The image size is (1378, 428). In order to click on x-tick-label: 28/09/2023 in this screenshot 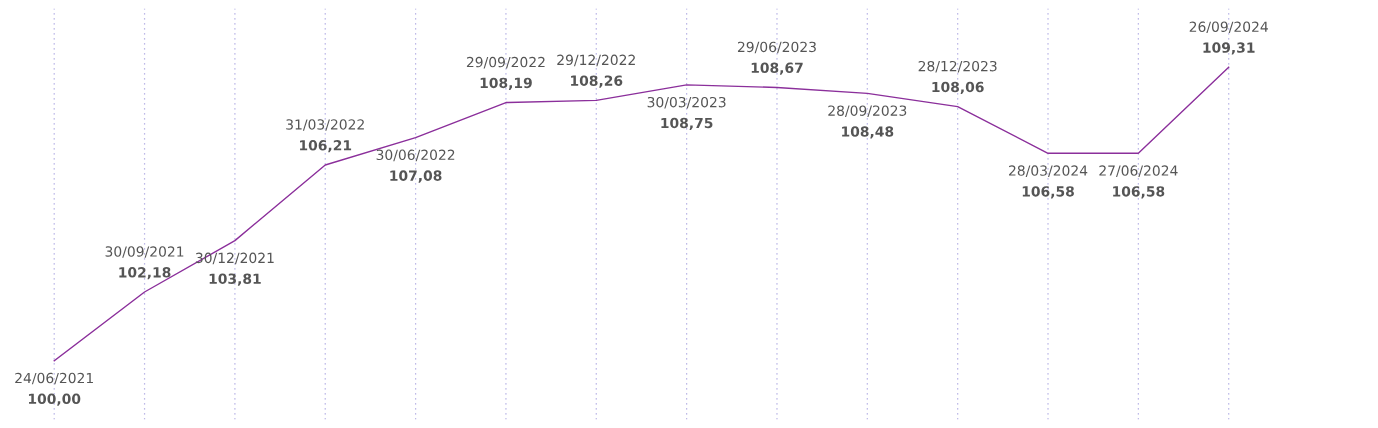, I will do `click(867, 111)`.